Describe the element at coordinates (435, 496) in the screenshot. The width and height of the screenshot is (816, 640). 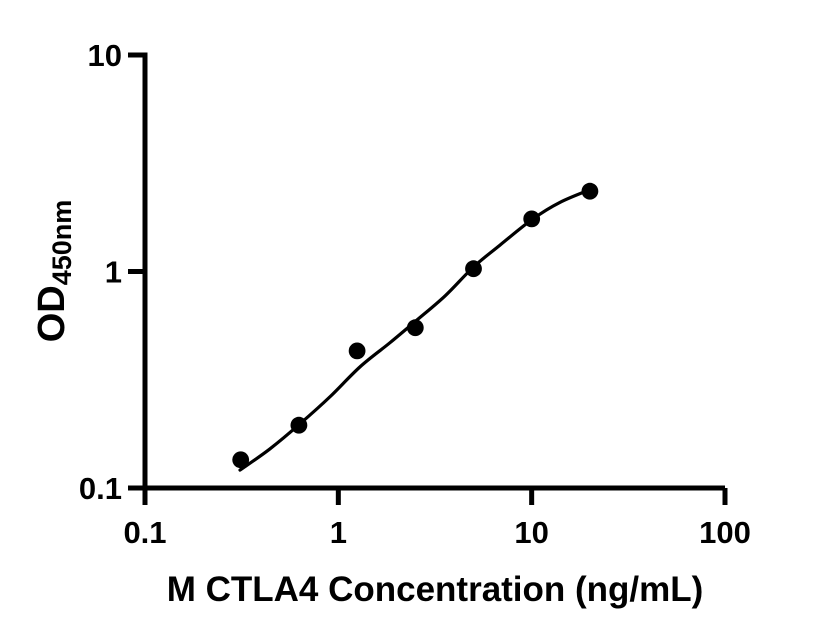
I see `x-axis-ticks` at that location.